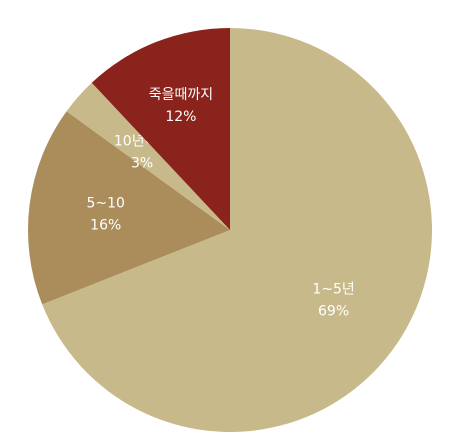  Describe the element at coordinates (181, 95) in the screenshot. I see `slice-label-4: 죽을때까지` at that location.